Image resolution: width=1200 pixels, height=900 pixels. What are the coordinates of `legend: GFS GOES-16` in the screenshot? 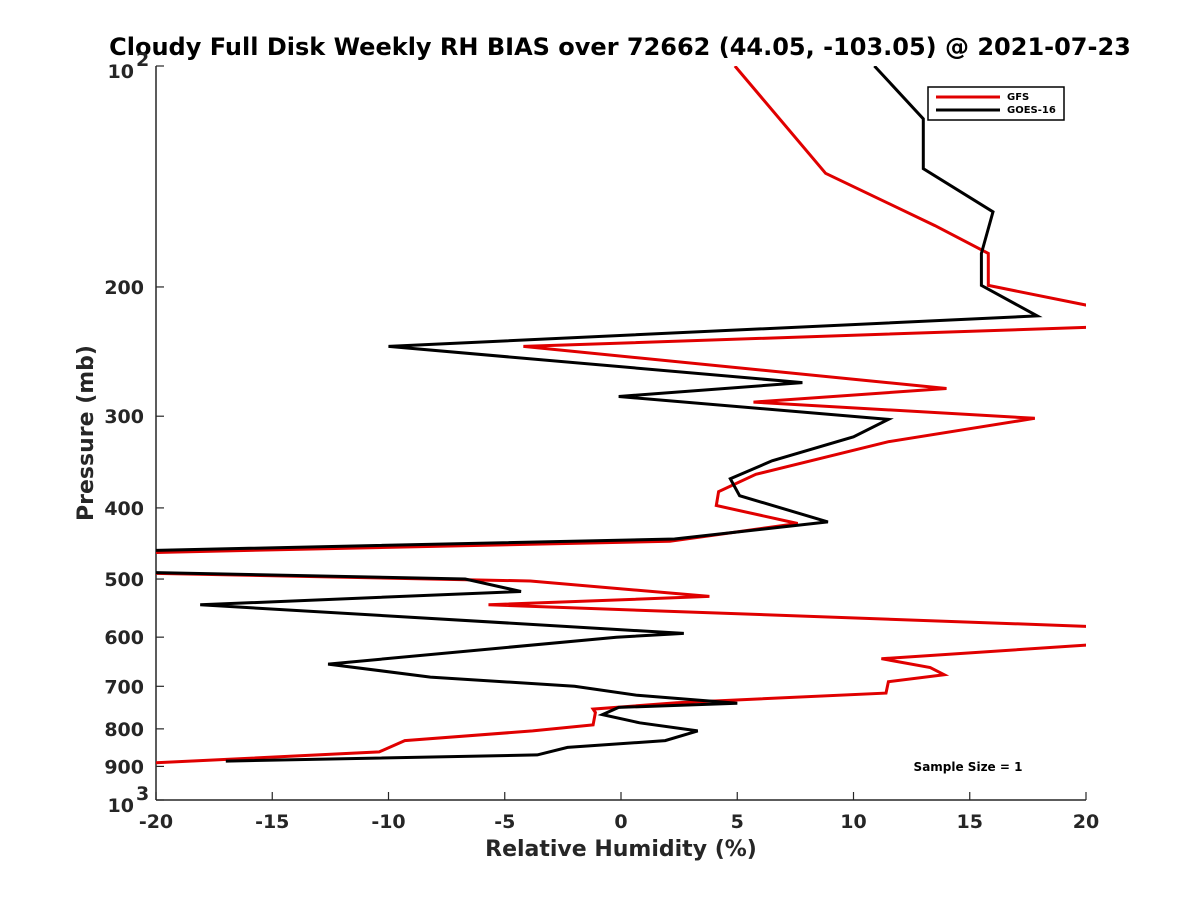 It's located at (996, 103).